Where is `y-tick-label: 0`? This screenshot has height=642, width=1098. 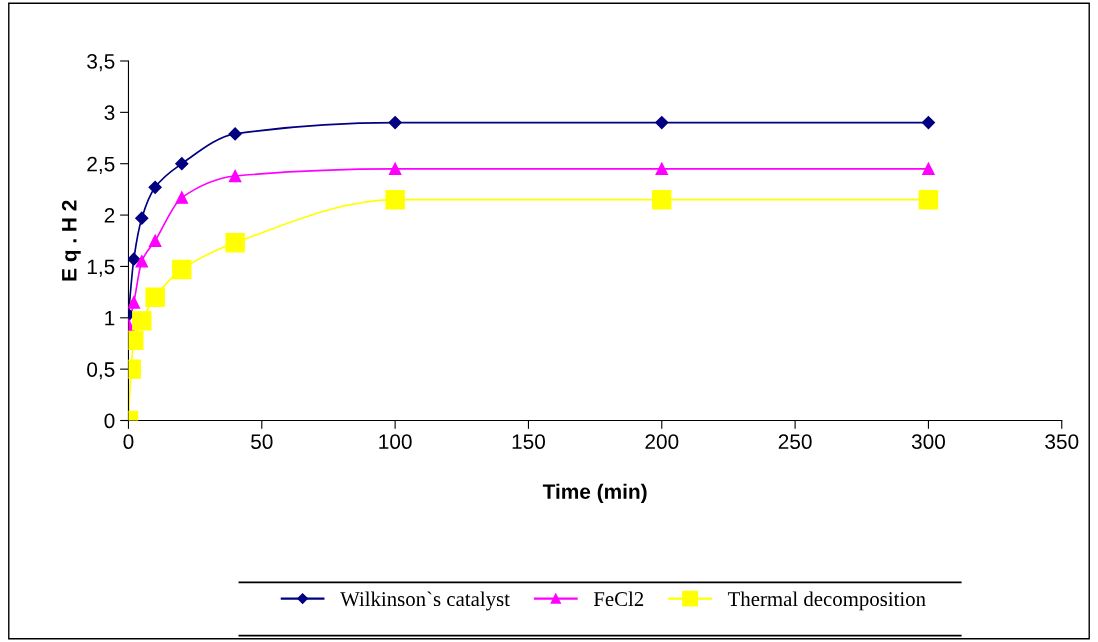
y-tick-label: 0 is located at coordinates (109, 421).